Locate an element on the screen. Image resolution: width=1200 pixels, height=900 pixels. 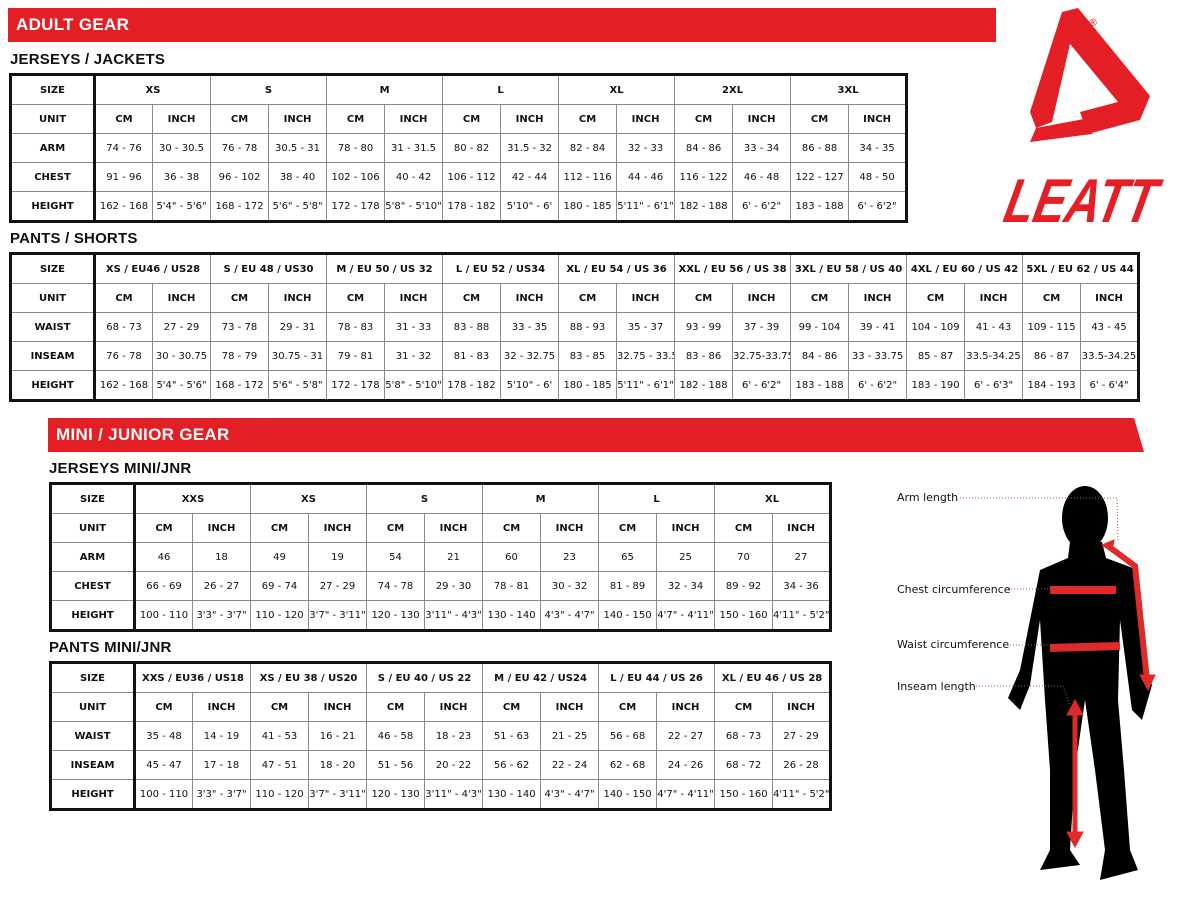
measurement-cell: 18 - 23 is located at coordinates (454, 736).